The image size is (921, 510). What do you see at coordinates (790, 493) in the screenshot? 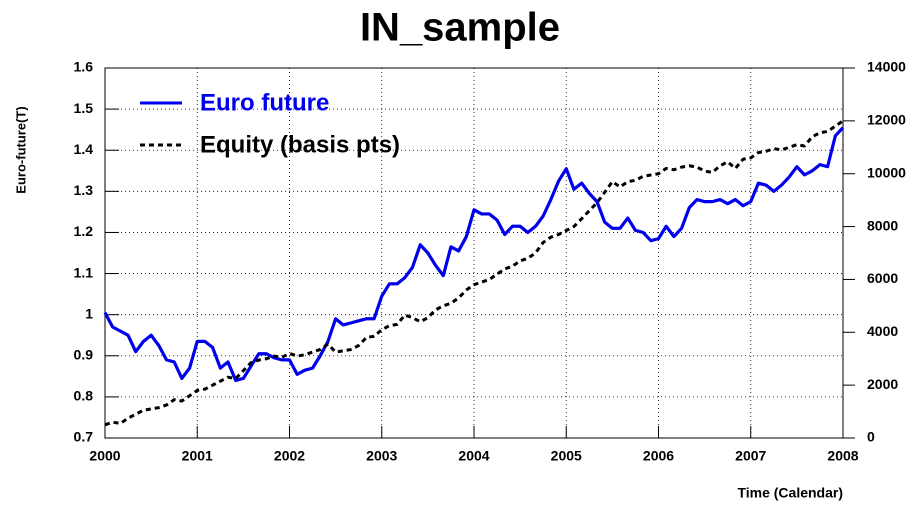
I see `x-axis-label: Time (Calendar)` at bounding box center [790, 493].